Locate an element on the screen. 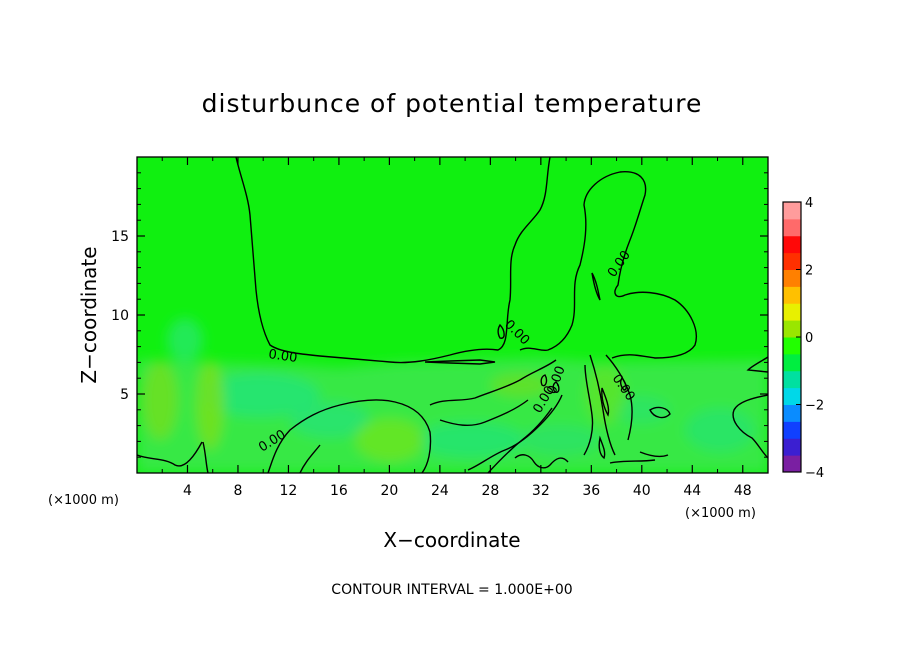 Image resolution: width=904 pixels, height=654 pixels. x-tick-label: 48 is located at coordinates (743, 491).